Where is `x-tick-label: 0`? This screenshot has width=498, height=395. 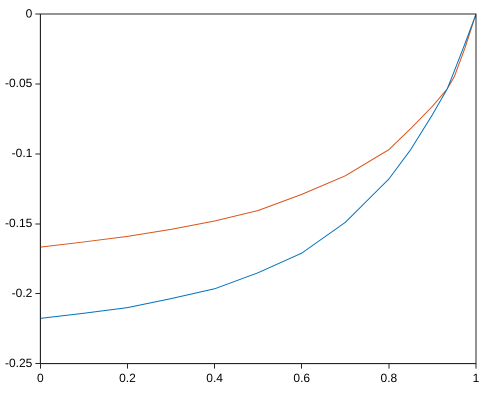 x-tick-label: 0 is located at coordinates (40, 378).